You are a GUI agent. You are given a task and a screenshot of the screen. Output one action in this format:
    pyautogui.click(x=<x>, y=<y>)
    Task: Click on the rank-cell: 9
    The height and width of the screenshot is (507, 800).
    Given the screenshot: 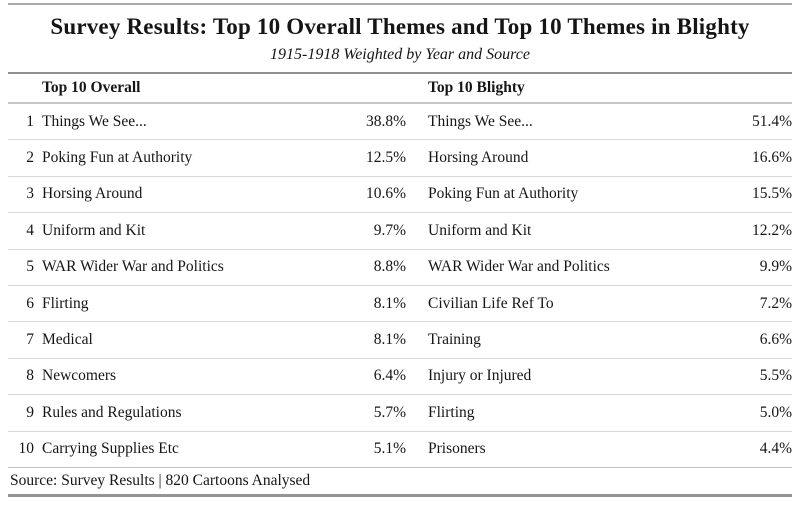 What is the action you would take?
    pyautogui.click(x=30, y=412)
    